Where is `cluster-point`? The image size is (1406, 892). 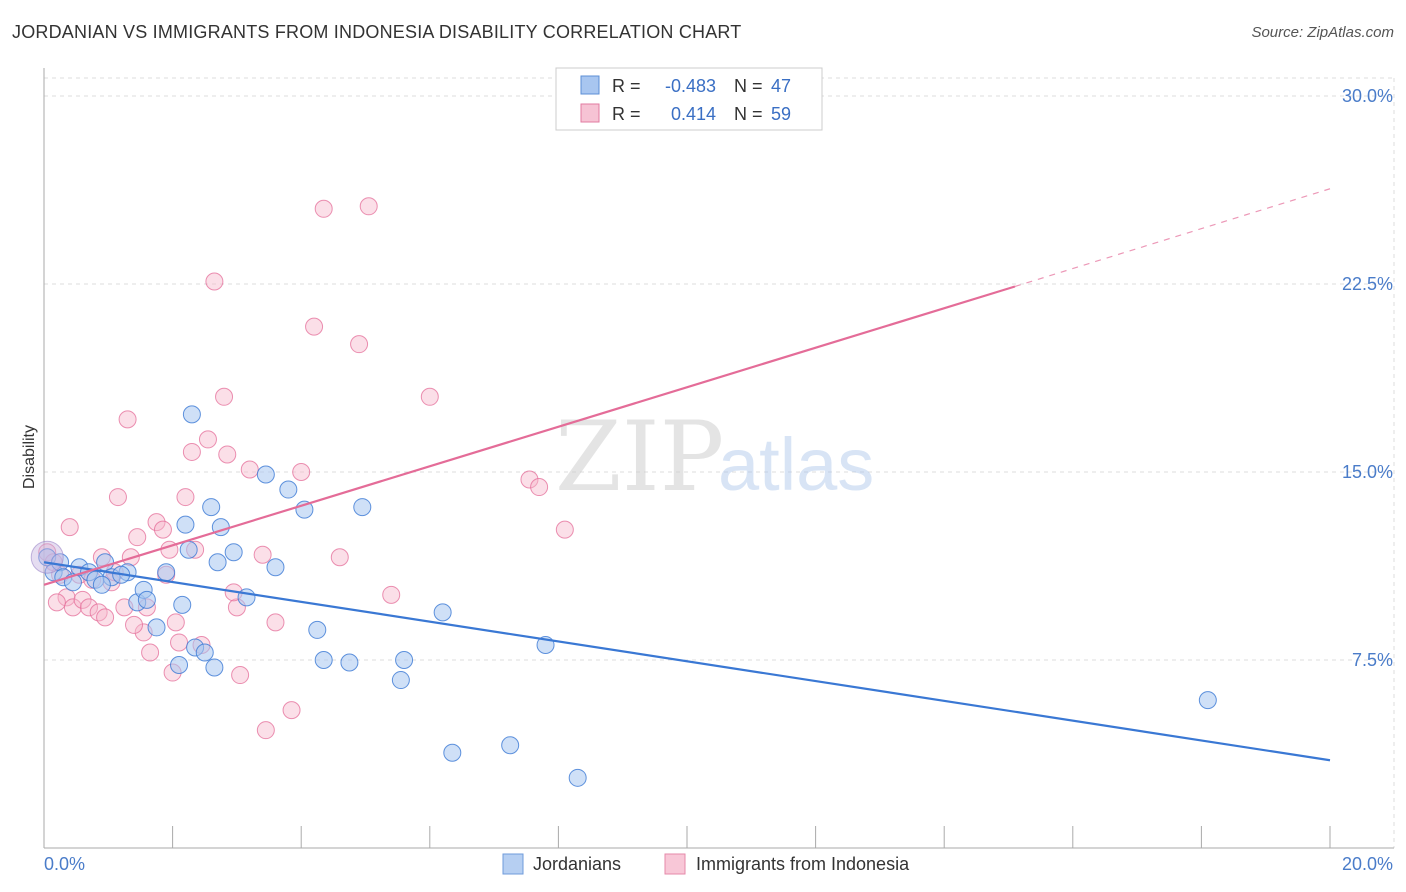 cluster-point is located at coordinates (47, 557).